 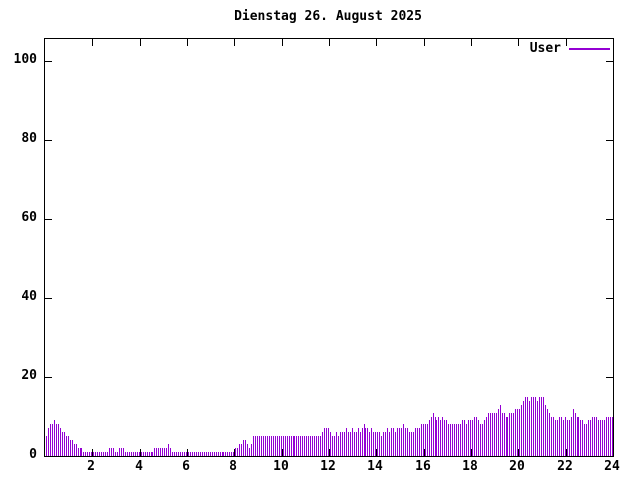 What do you see at coordinates (545, 48) in the screenshot?
I see `legend-label: User` at bounding box center [545, 48].